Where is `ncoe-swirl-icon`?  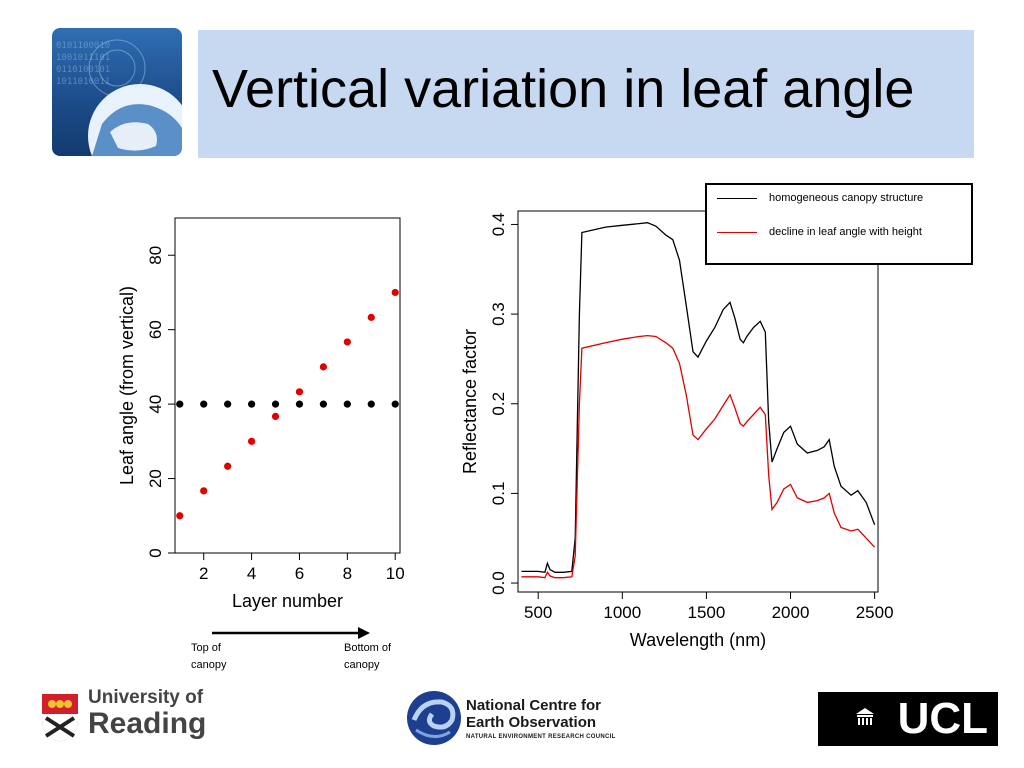
ncoe-swirl-icon is located at coordinates (434, 718).